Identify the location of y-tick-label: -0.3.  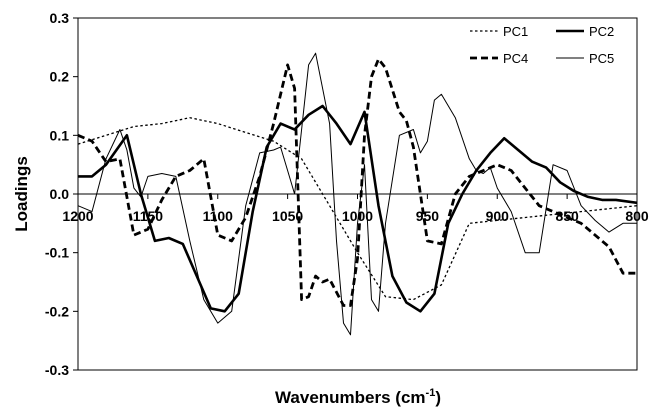
(57, 370).